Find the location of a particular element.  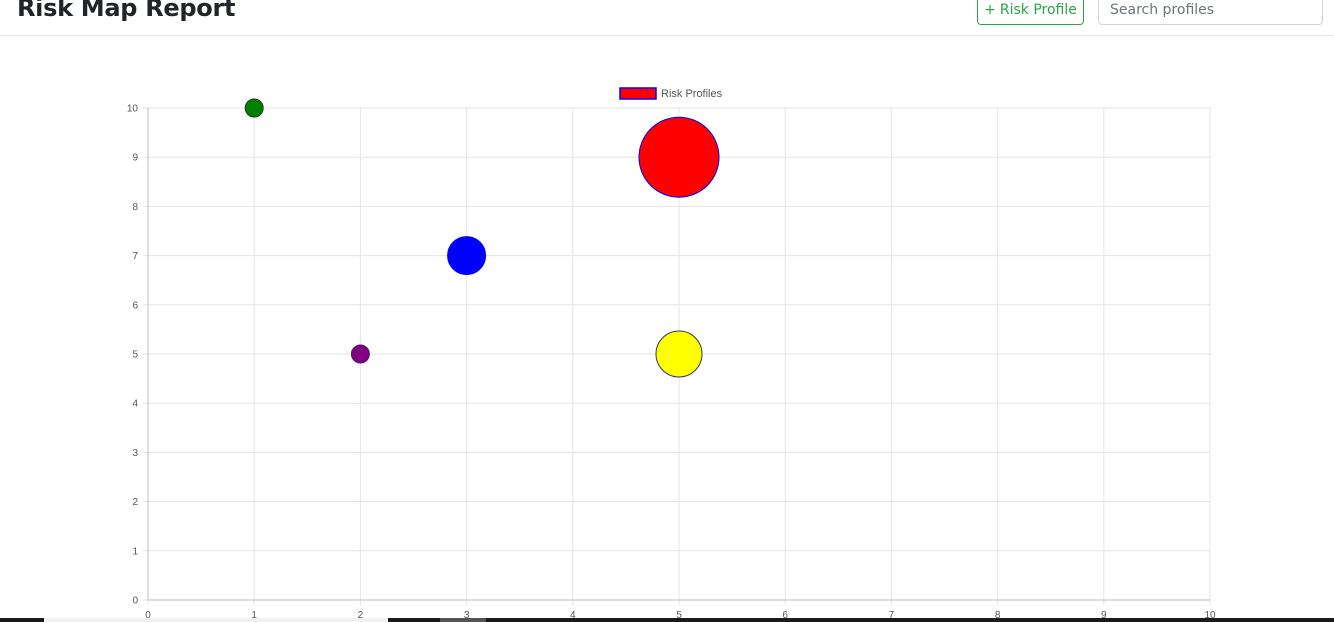

x-tick-label: 7 is located at coordinates (892, 615).